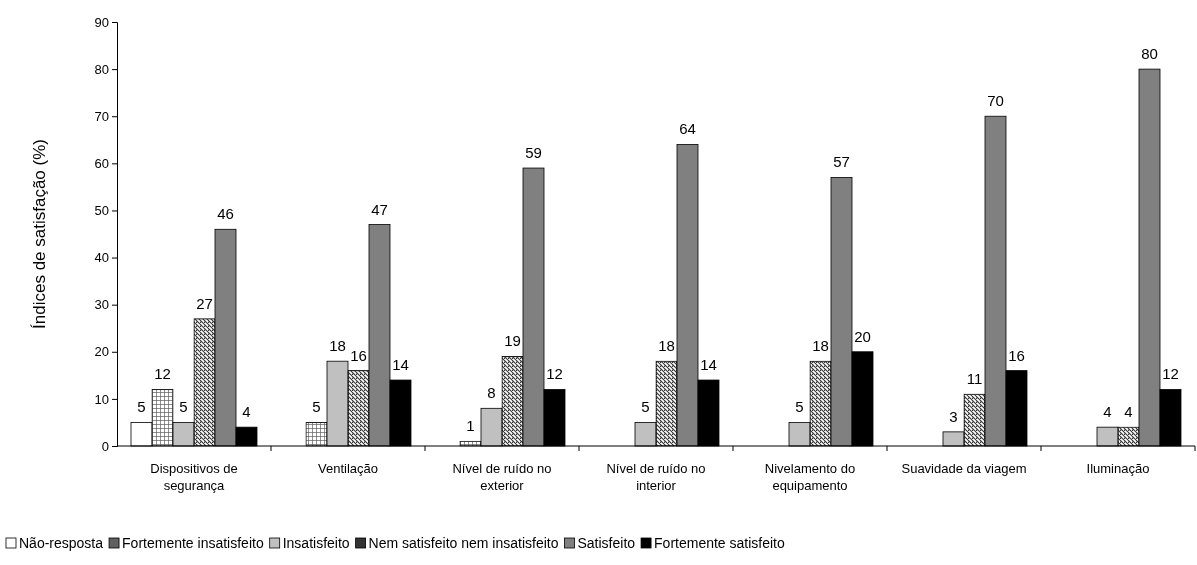 The width and height of the screenshot is (1197, 565). I want to click on x-tick-label: Ventilação, so click(348, 468).